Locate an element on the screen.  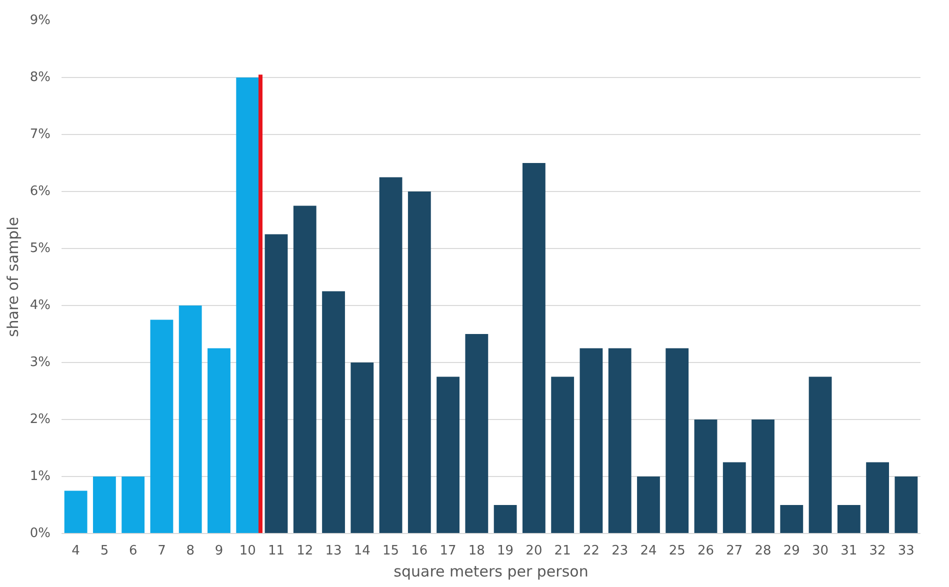
x-tick-label: 30 is located at coordinates (820, 551).